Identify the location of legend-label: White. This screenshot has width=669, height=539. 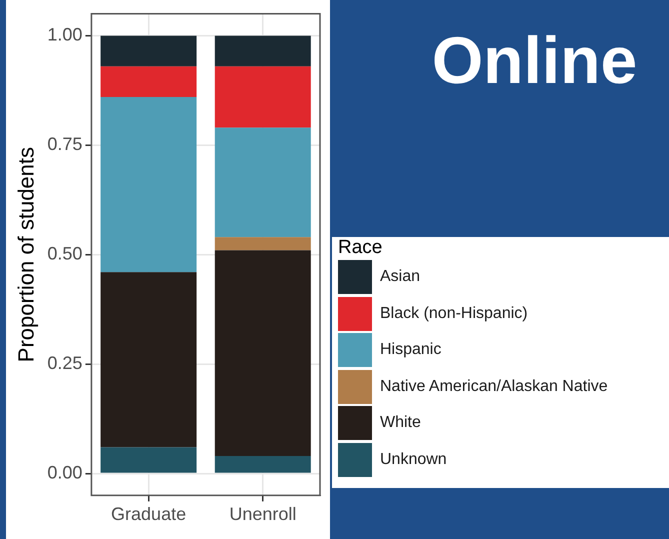
(400, 423).